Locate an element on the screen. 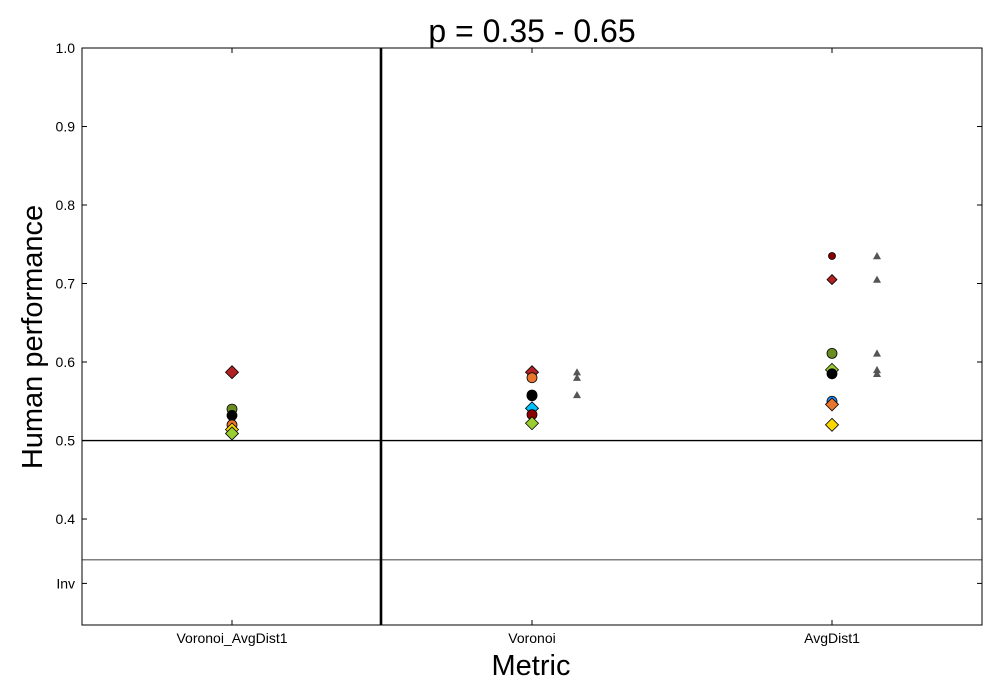  x-tick-label: Voronoi is located at coordinates (531, 638).